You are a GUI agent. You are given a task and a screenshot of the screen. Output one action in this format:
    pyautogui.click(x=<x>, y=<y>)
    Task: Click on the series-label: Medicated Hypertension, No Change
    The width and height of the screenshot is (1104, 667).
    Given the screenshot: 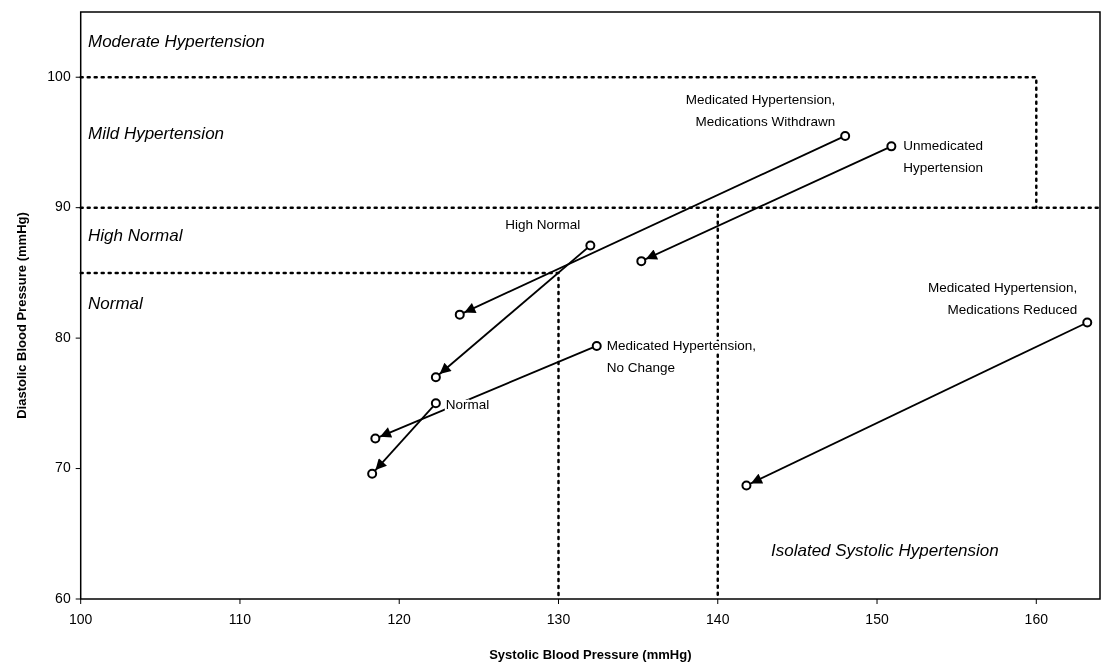 What is the action you would take?
    pyautogui.click(x=681, y=356)
    